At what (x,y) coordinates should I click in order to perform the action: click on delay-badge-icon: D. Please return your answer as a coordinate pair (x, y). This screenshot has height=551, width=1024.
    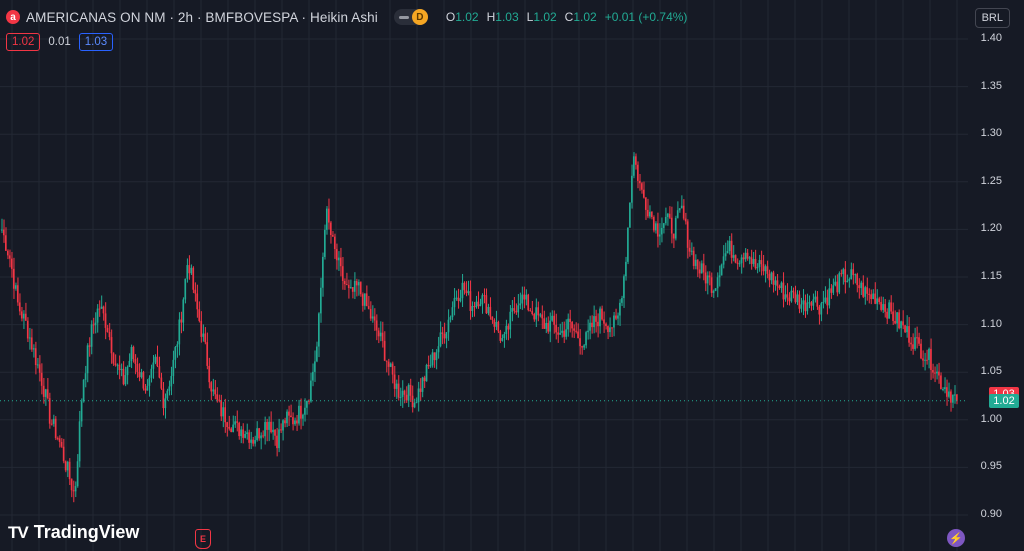
    Looking at the image, I should click on (419, 17).